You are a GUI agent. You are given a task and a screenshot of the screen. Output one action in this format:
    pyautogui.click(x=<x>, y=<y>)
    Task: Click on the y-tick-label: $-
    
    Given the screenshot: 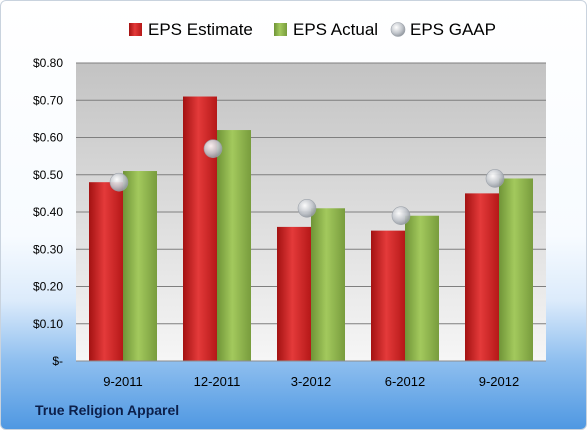 What is the action you would take?
    pyautogui.click(x=57, y=361)
    